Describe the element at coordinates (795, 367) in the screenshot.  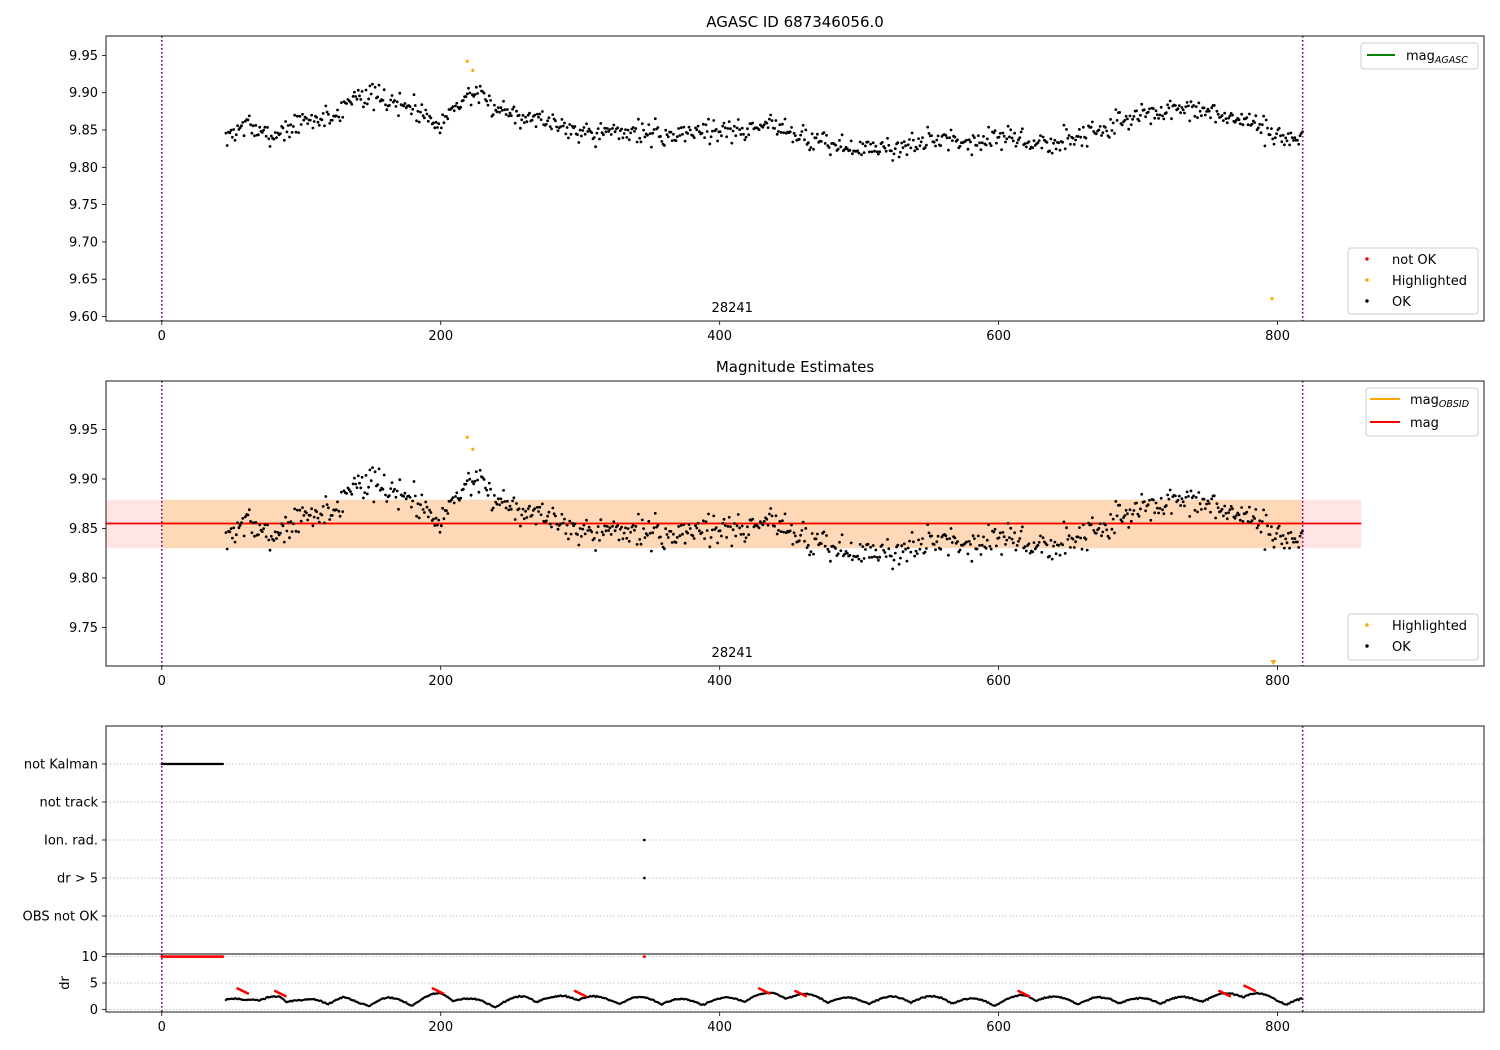
I see `chart-title: Magnitude Estimates` at that location.